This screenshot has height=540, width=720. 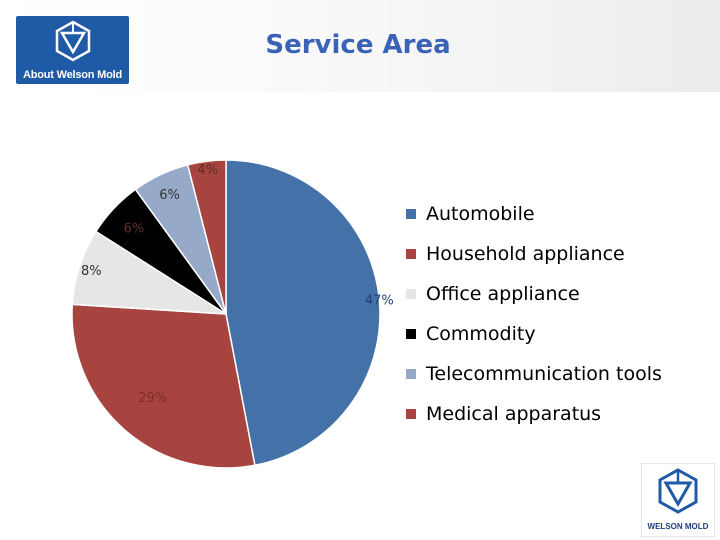 What do you see at coordinates (72, 75) in the screenshot?
I see `logo-text: About Welson Mold` at bounding box center [72, 75].